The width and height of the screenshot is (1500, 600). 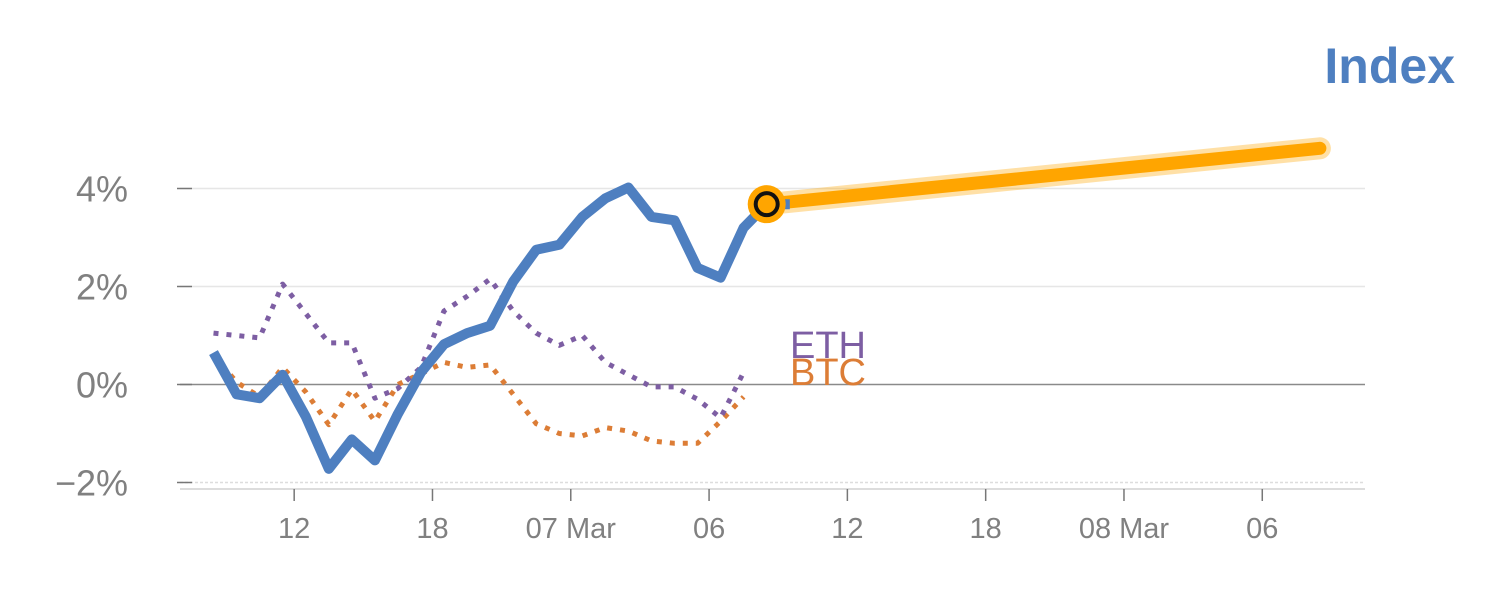 I want to click on x-tick-label: 07 Mar, so click(x=571, y=529).